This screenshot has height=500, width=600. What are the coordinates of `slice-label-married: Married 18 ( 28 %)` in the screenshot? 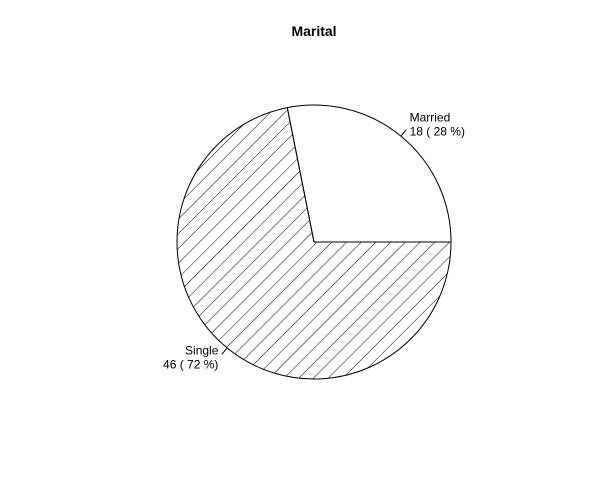 It's located at (437, 125).